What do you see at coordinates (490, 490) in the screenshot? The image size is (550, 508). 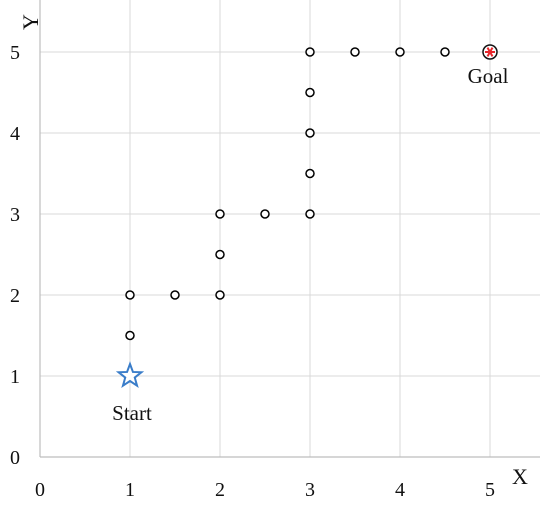 I see `x-tick-label: 5` at bounding box center [490, 490].